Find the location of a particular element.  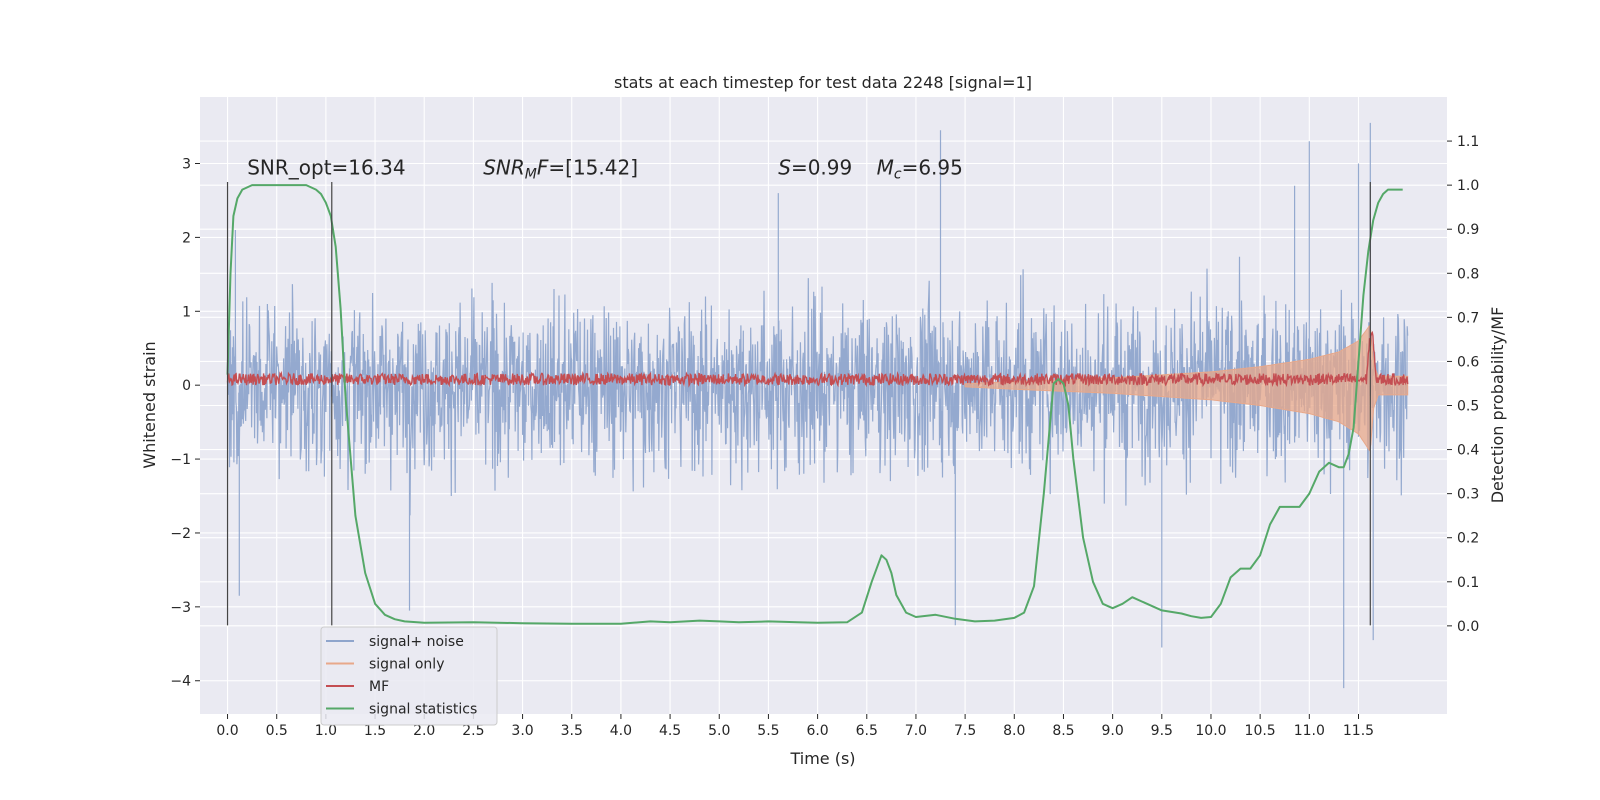

x-tick-label: 1.0 is located at coordinates (326, 731).